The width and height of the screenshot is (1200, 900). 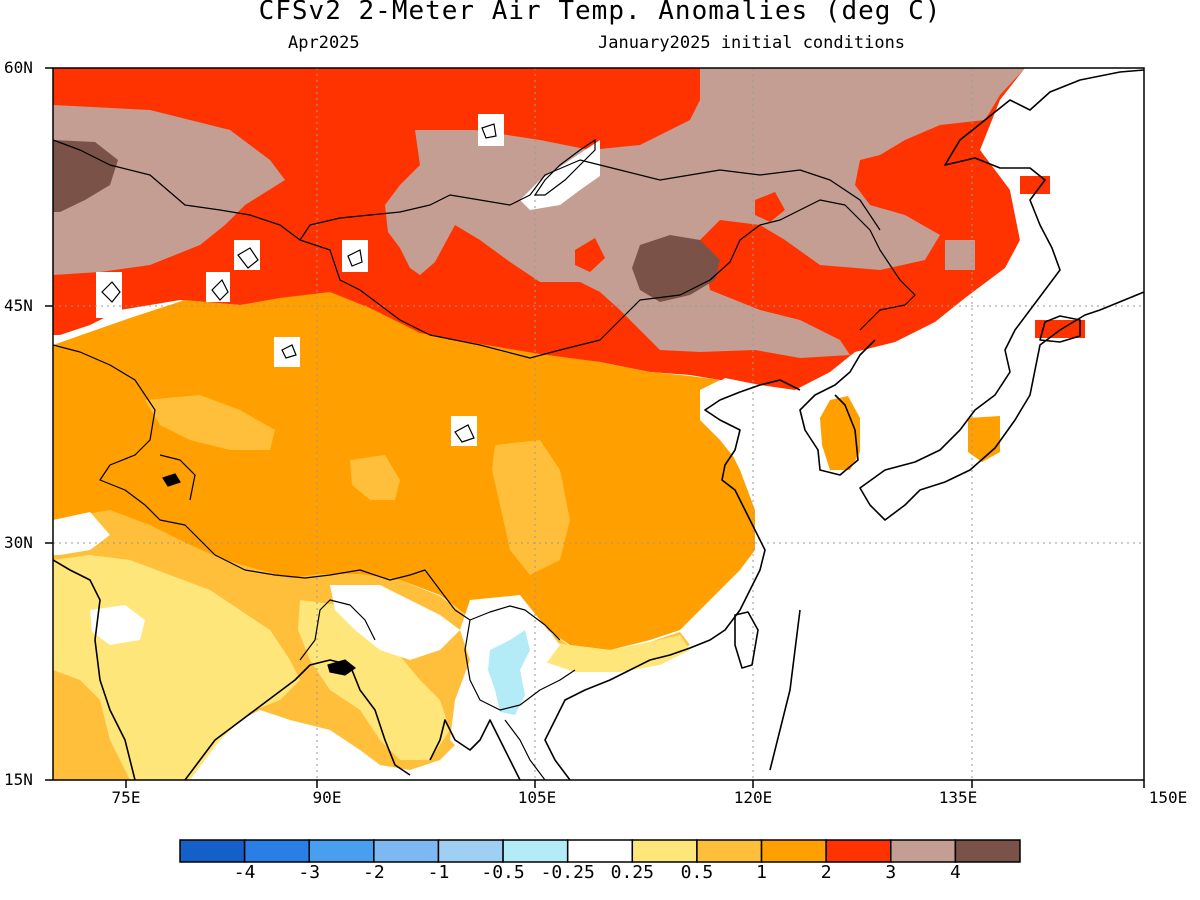 I want to click on lon-label: 105E, so click(x=537, y=797).